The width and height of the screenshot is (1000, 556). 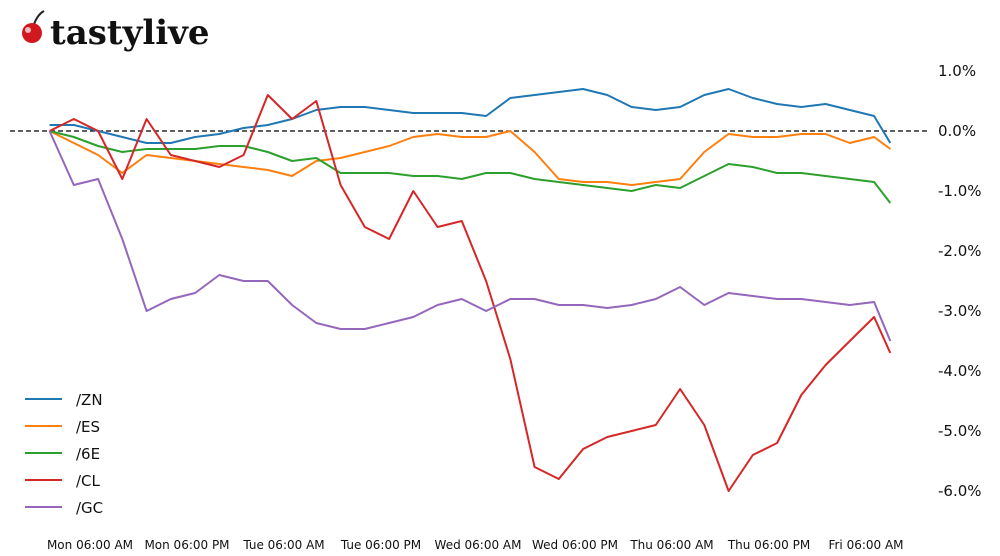 What do you see at coordinates (470, 116) in the screenshot?
I see `series-line-zn` at bounding box center [470, 116].